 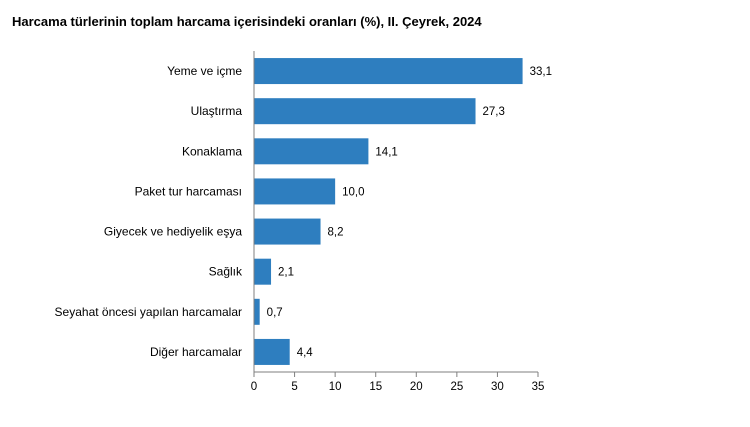 What do you see at coordinates (305, 353) in the screenshot?
I see `value-label: 4,4` at bounding box center [305, 353].